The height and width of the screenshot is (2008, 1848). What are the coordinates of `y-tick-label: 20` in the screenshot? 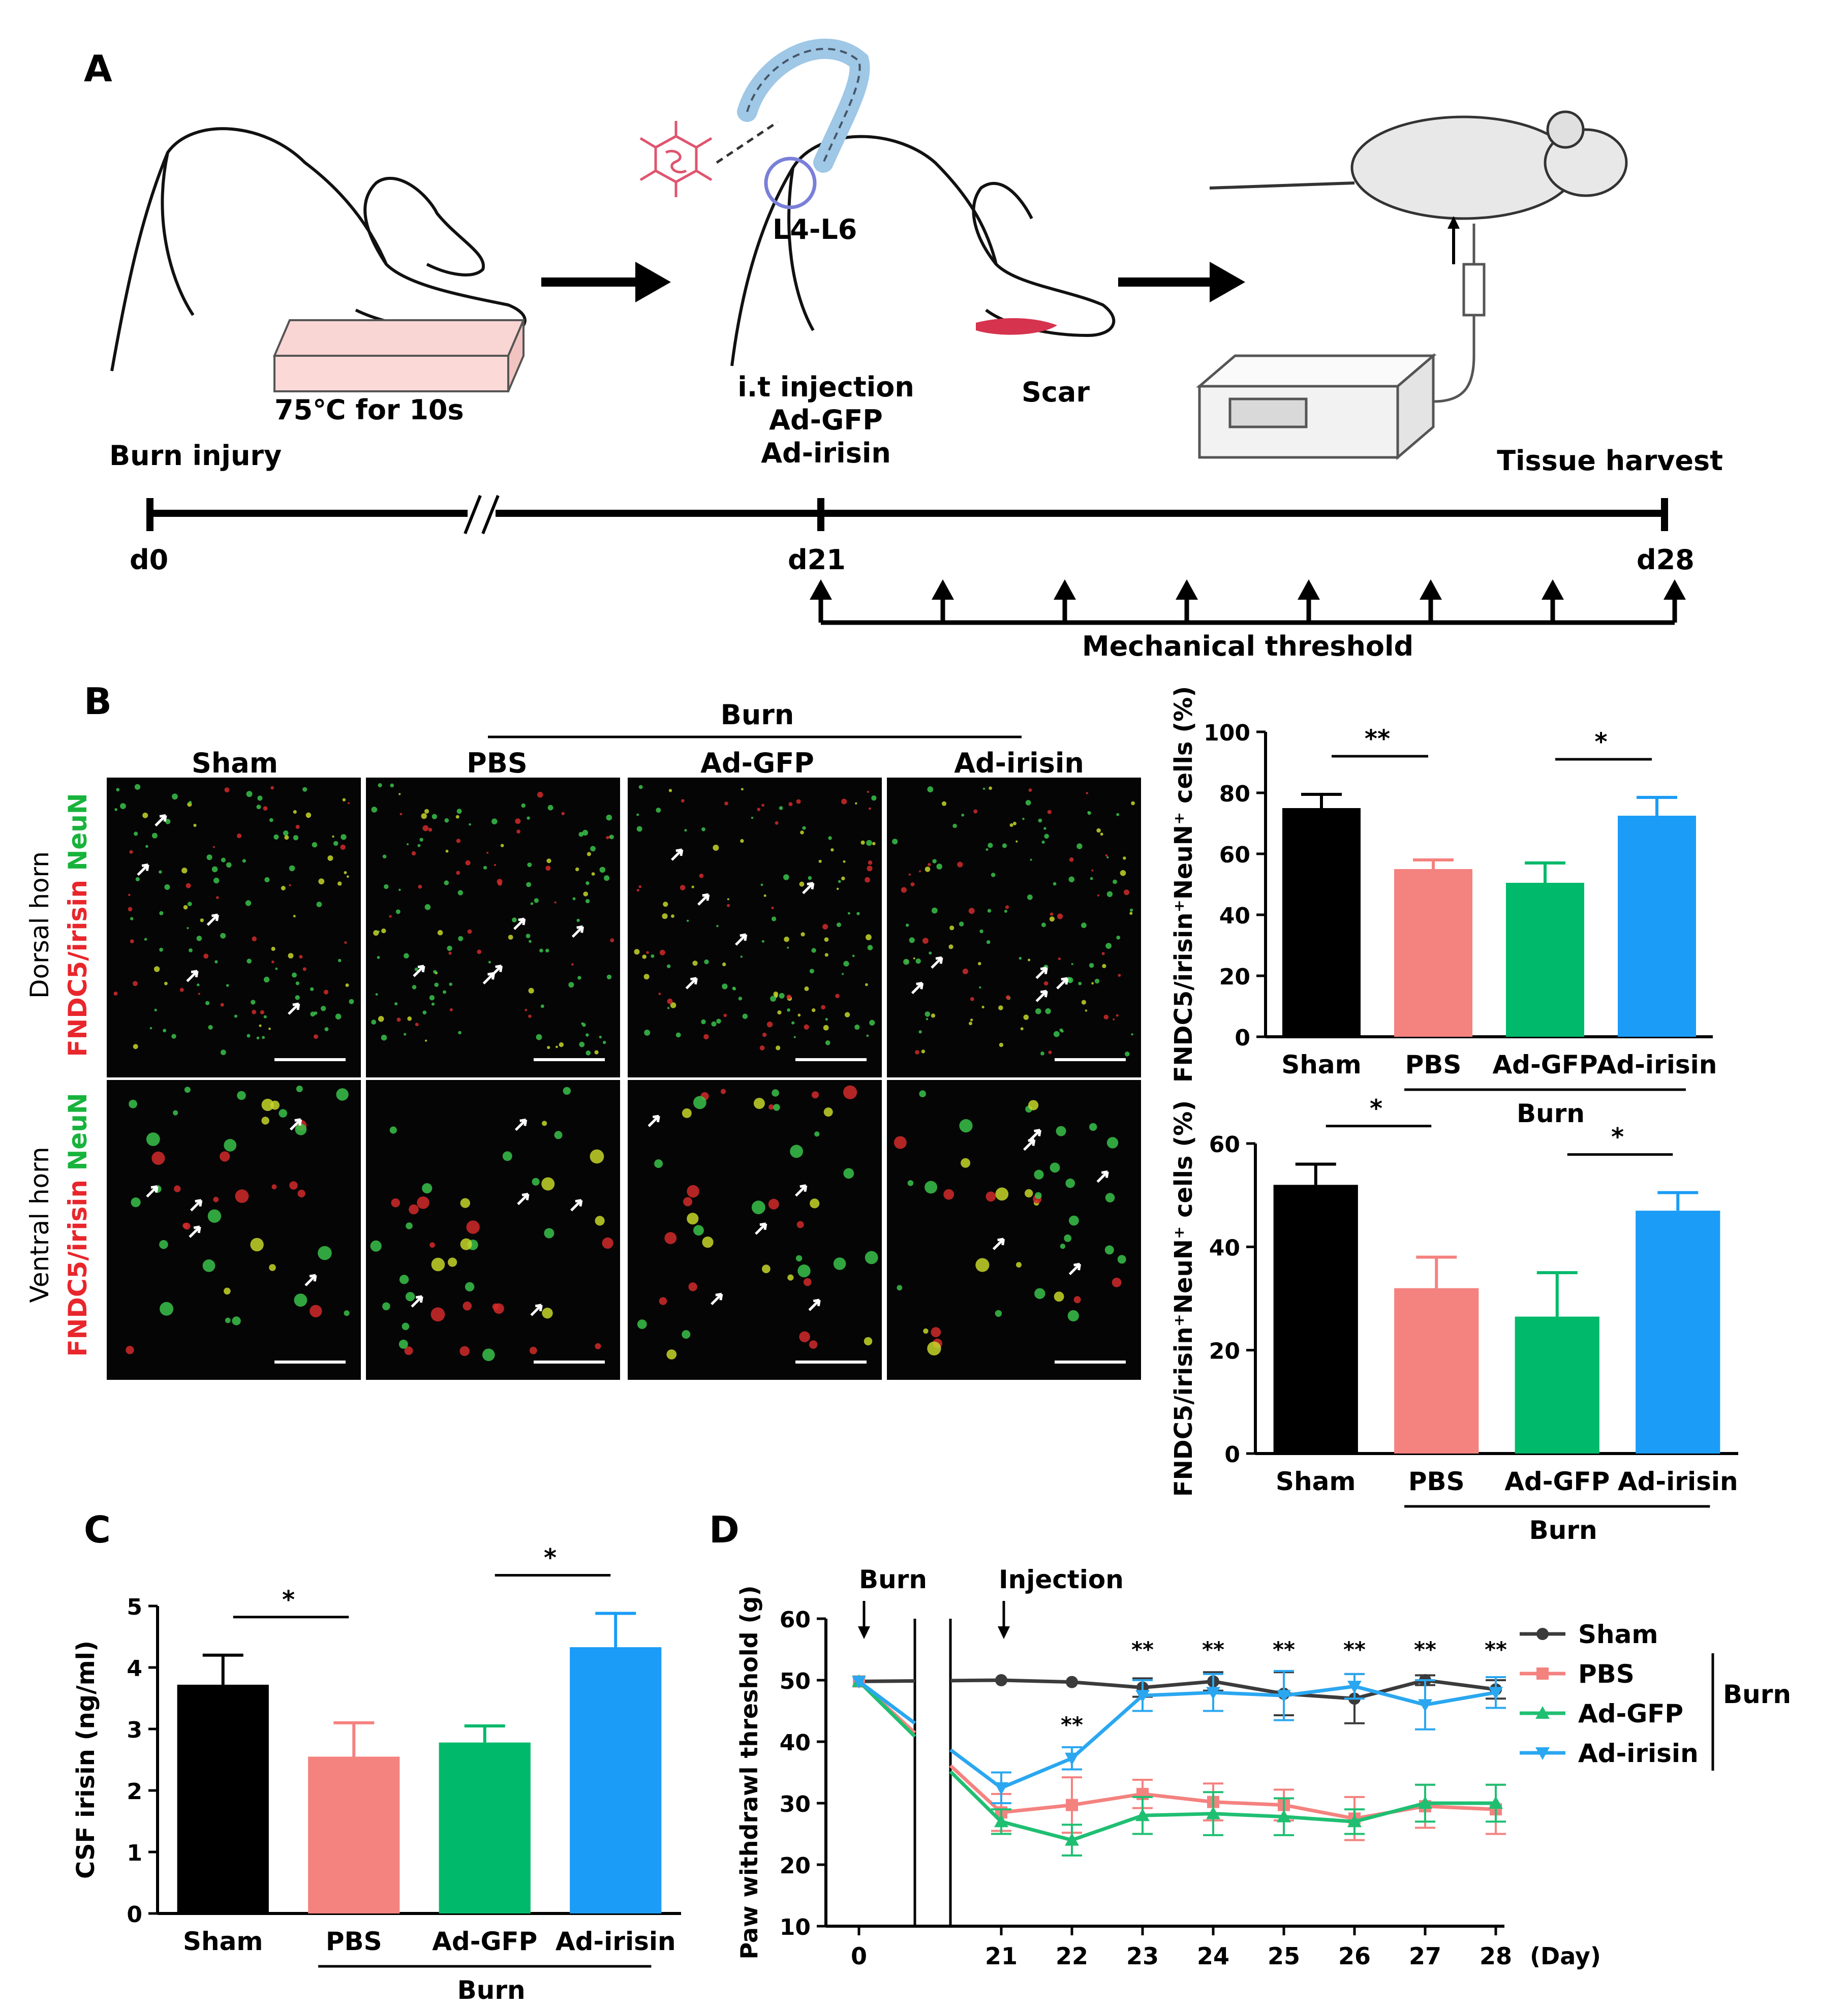 It's located at (796, 1866).